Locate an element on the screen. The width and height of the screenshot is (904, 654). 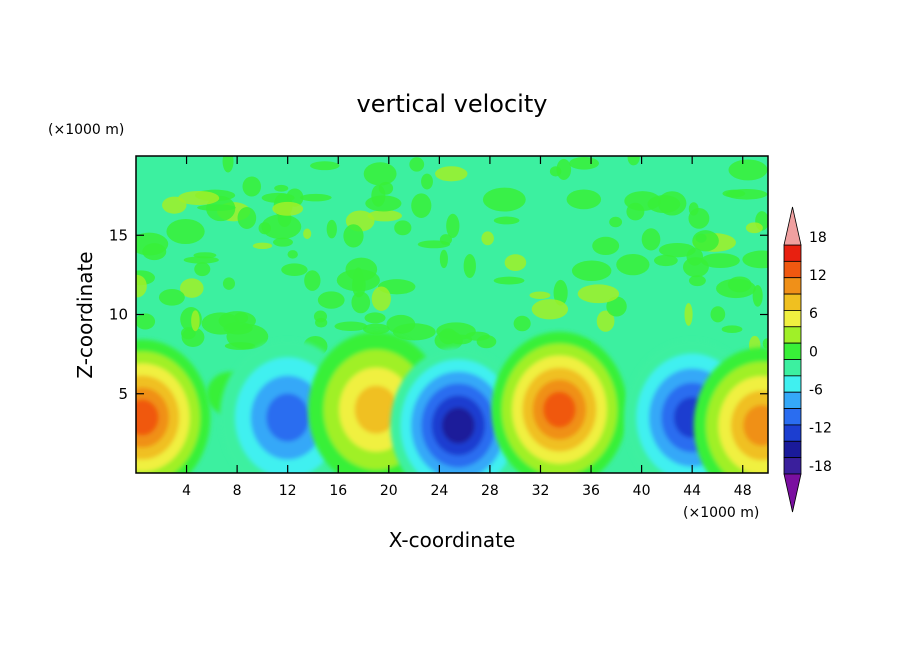
x-tick-label: 24 is located at coordinates (439, 491).